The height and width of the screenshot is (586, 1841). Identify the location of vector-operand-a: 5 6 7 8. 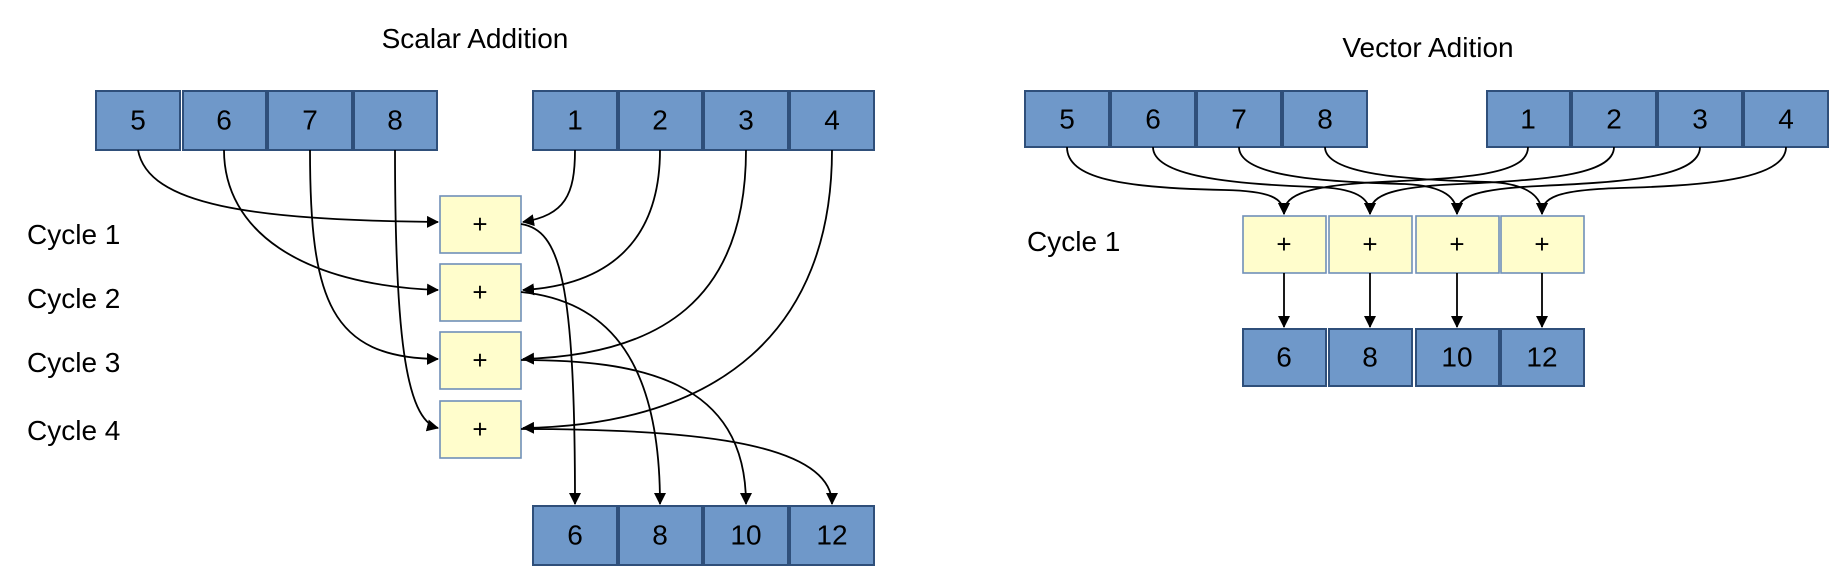
(1196, 119).